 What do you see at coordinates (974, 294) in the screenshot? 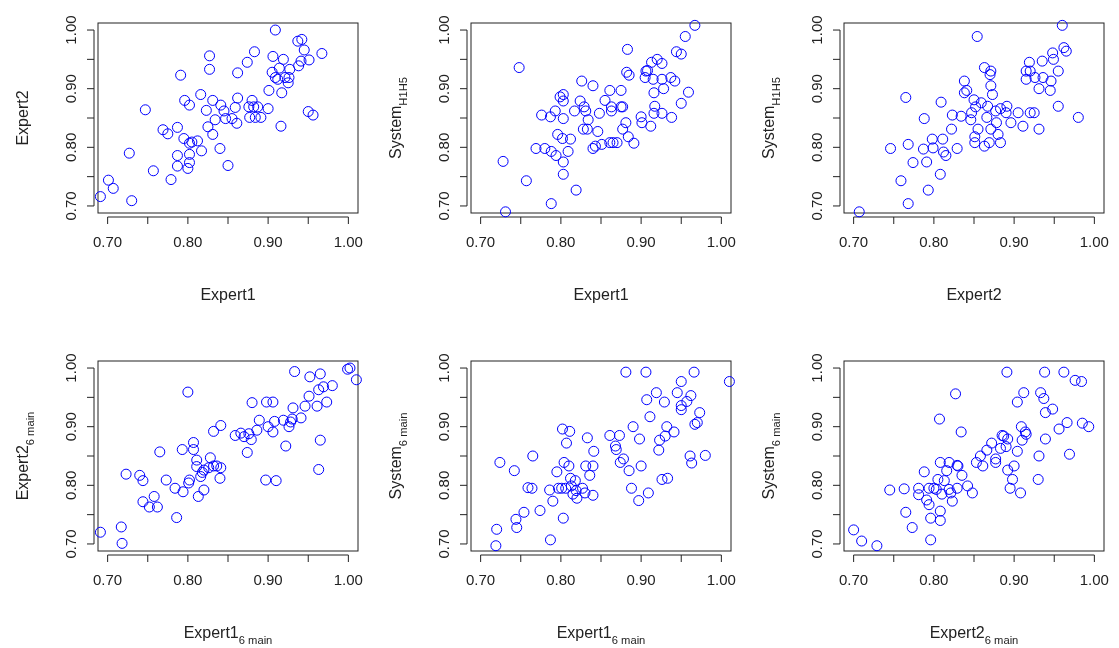
I see `x-axis-title: Expert2` at bounding box center [974, 294].